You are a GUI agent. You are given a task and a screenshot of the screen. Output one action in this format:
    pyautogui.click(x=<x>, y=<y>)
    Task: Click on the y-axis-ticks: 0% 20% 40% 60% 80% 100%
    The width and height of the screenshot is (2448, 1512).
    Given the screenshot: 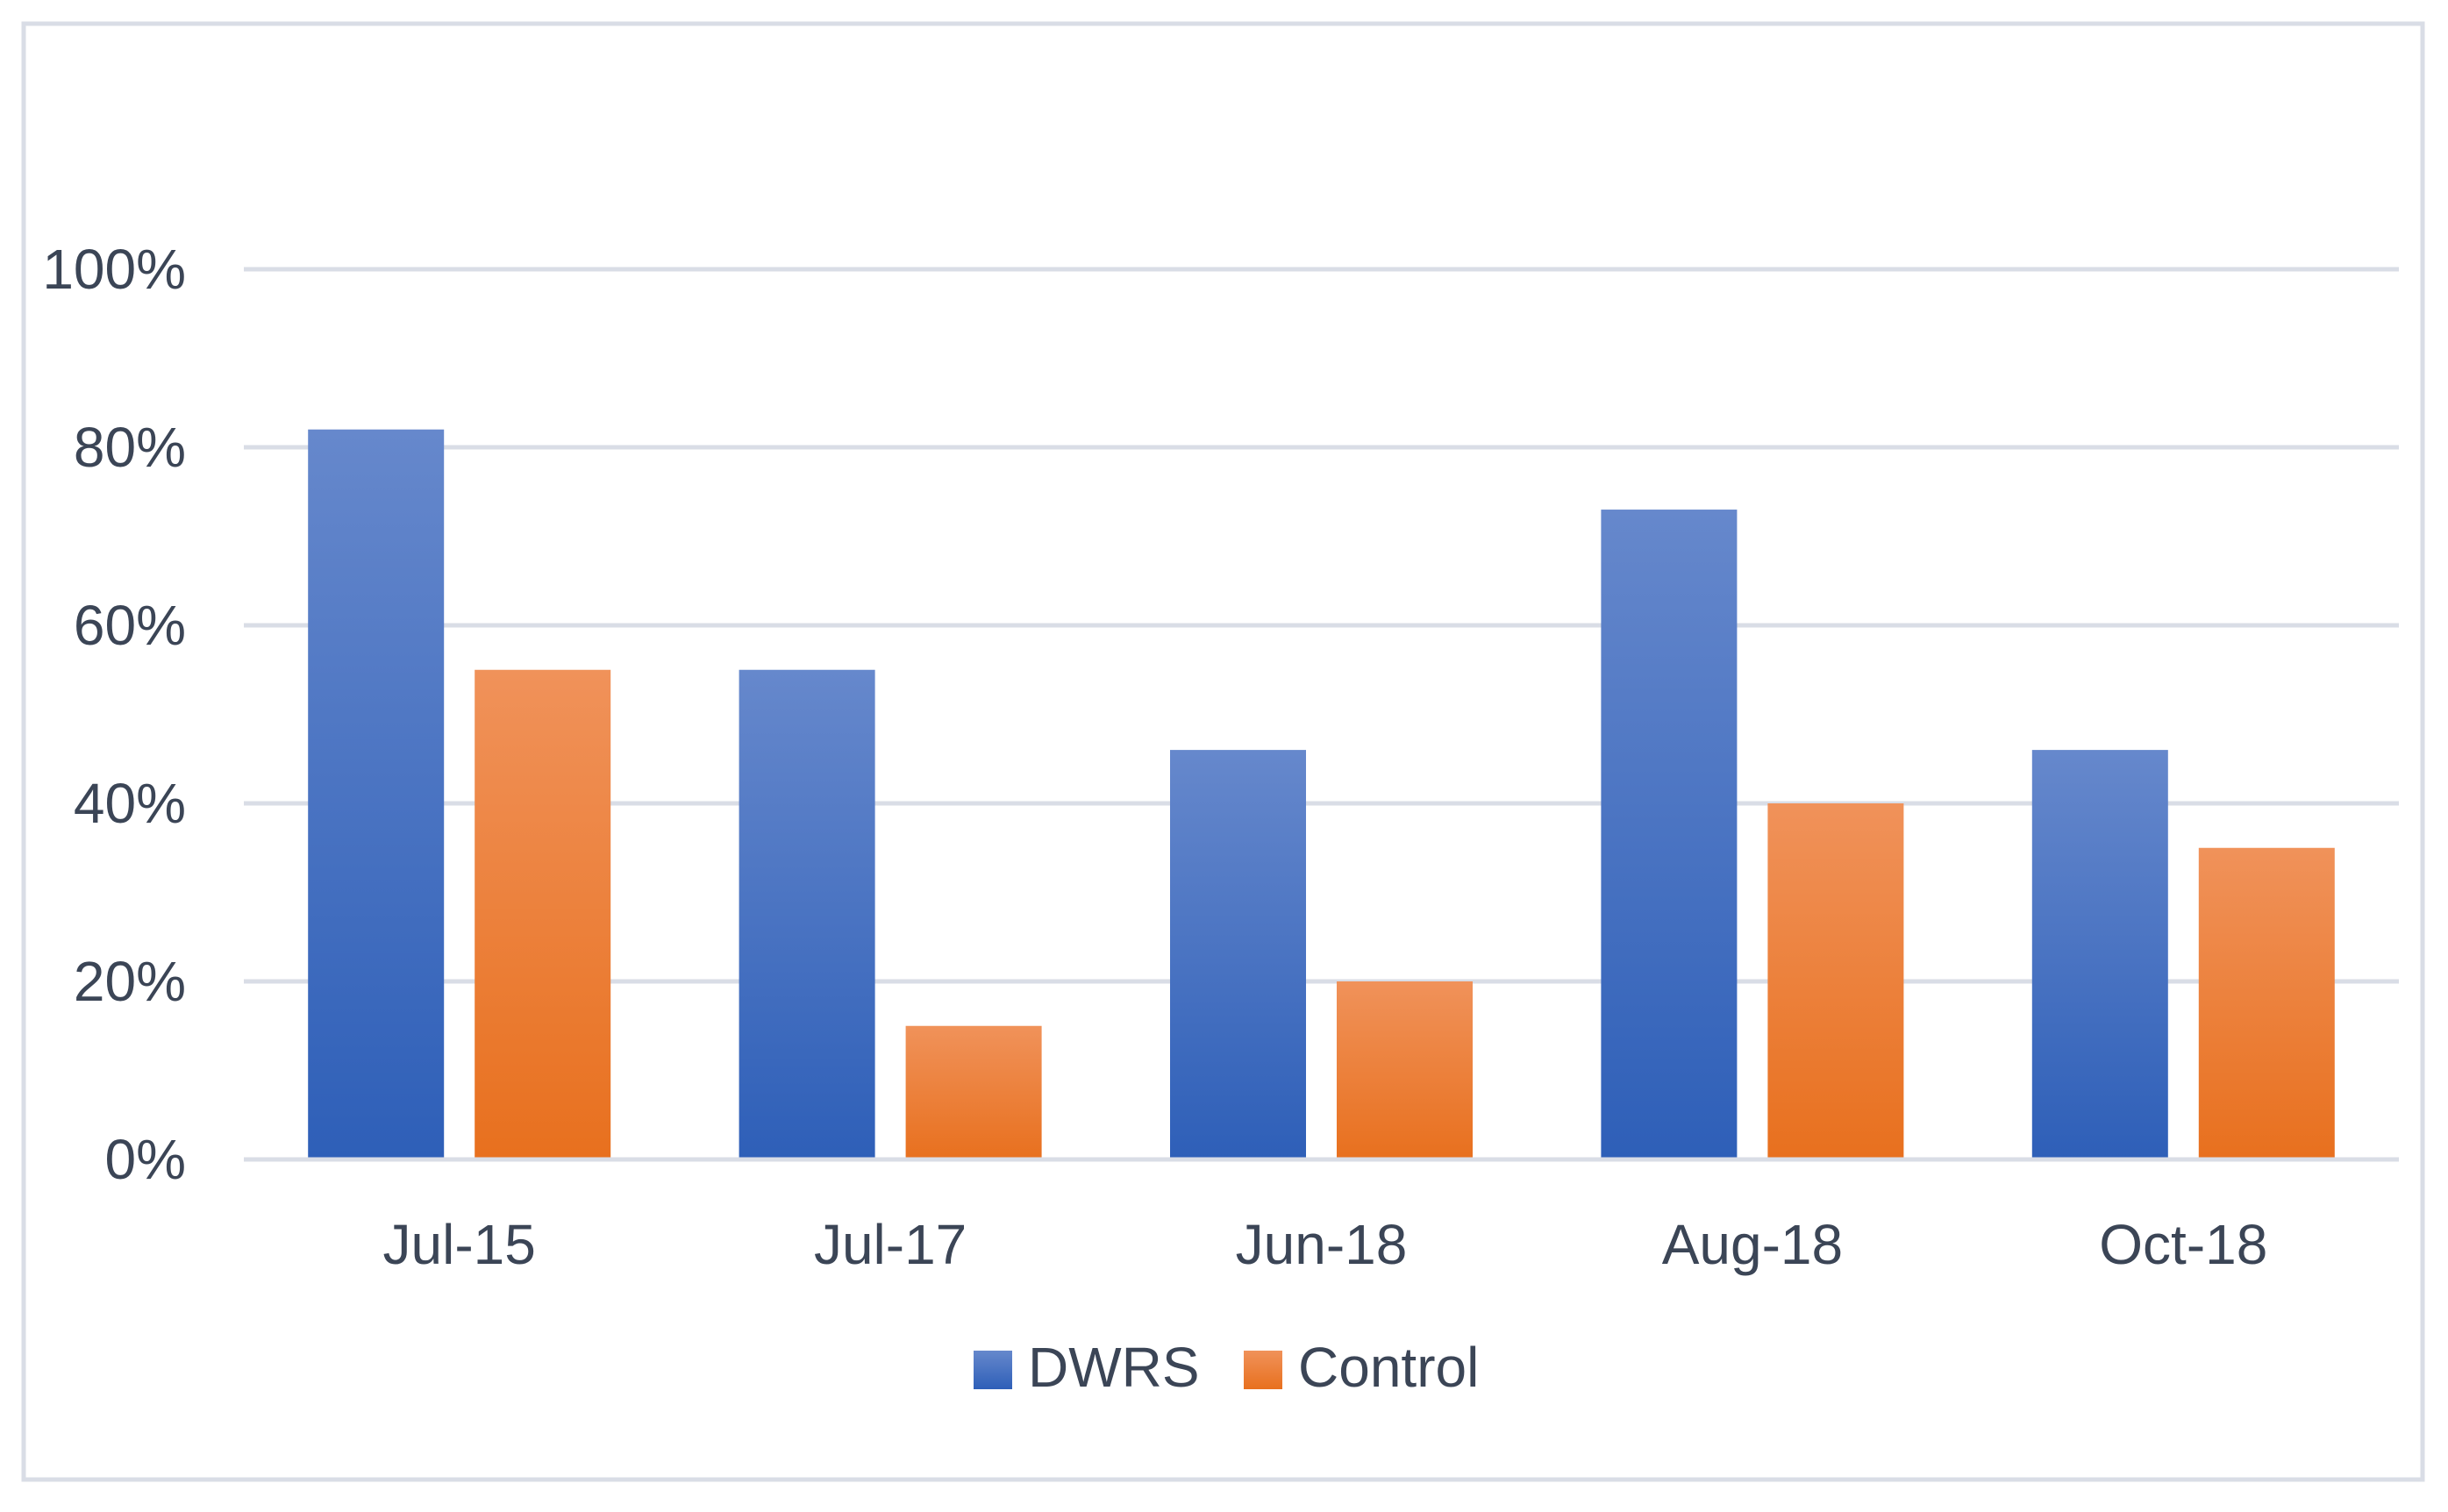 What is the action you would take?
    pyautogui.click(x=114, y=714)
    